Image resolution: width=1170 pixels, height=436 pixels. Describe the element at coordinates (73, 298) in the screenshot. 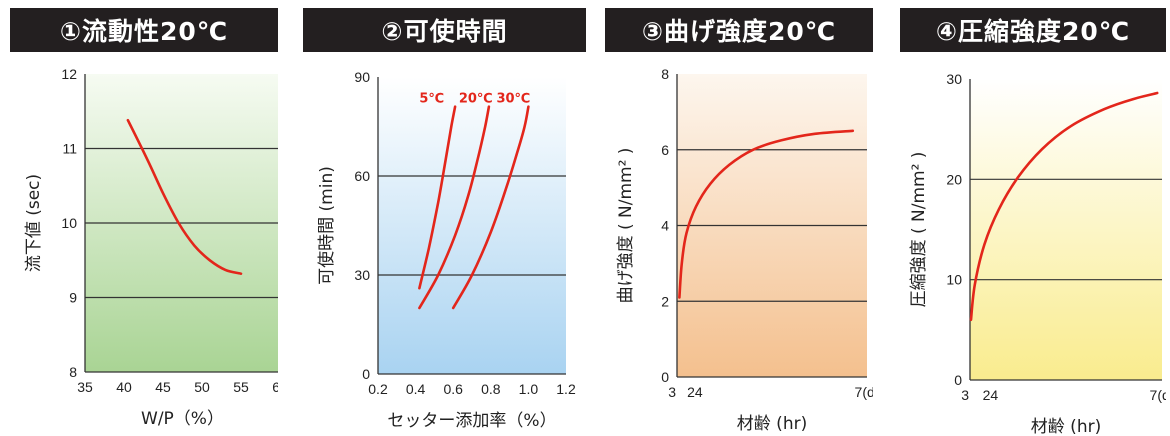

I see `y-tick-label: 9` at that location.